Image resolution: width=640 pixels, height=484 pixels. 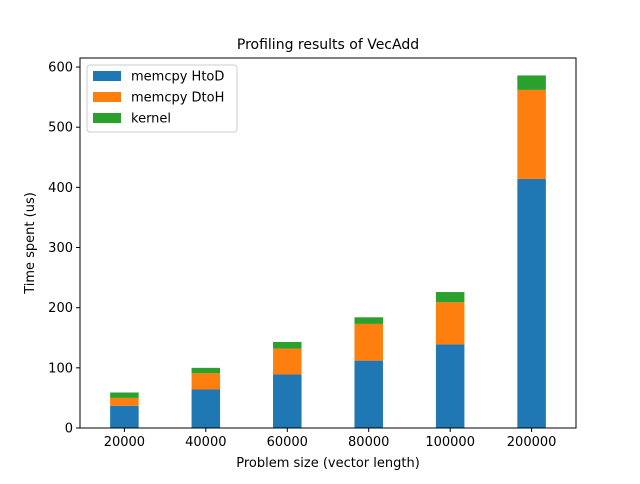 I want to click on x-tick-label: 40000, so click(x=205, y=442).